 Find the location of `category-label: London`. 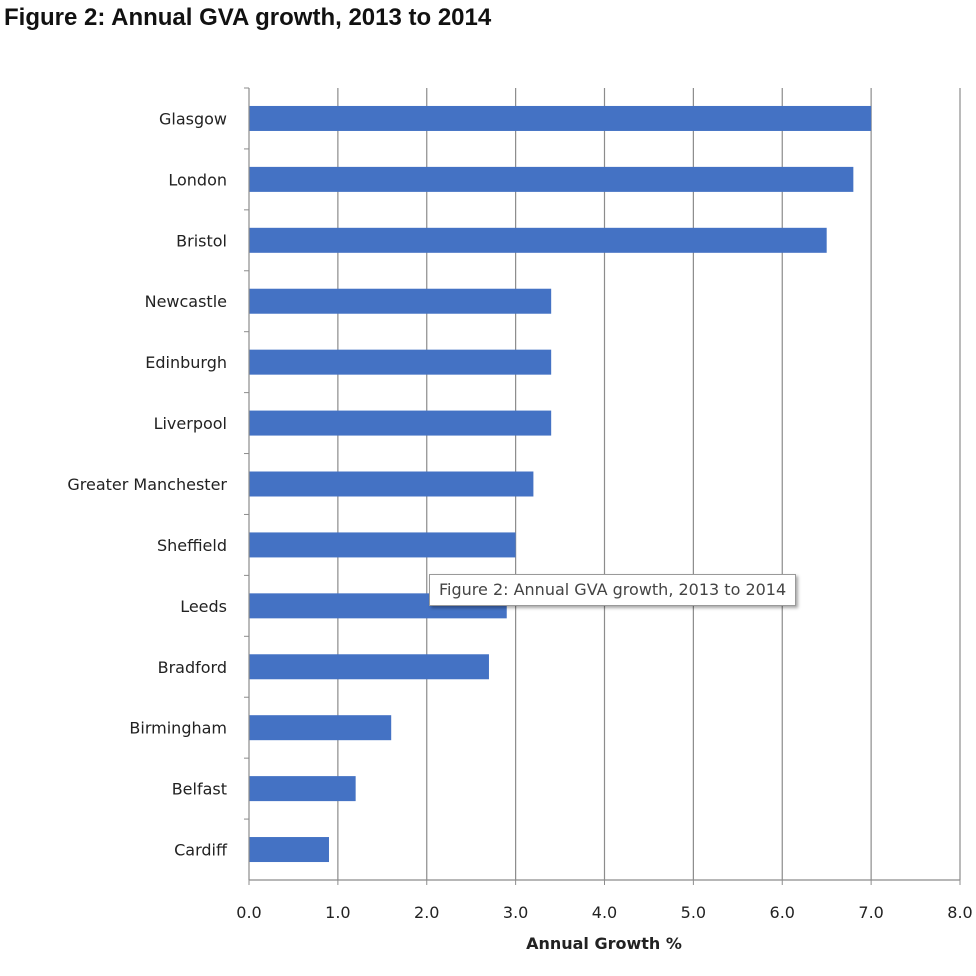

category-label: London is located at coordinates (197, 179).